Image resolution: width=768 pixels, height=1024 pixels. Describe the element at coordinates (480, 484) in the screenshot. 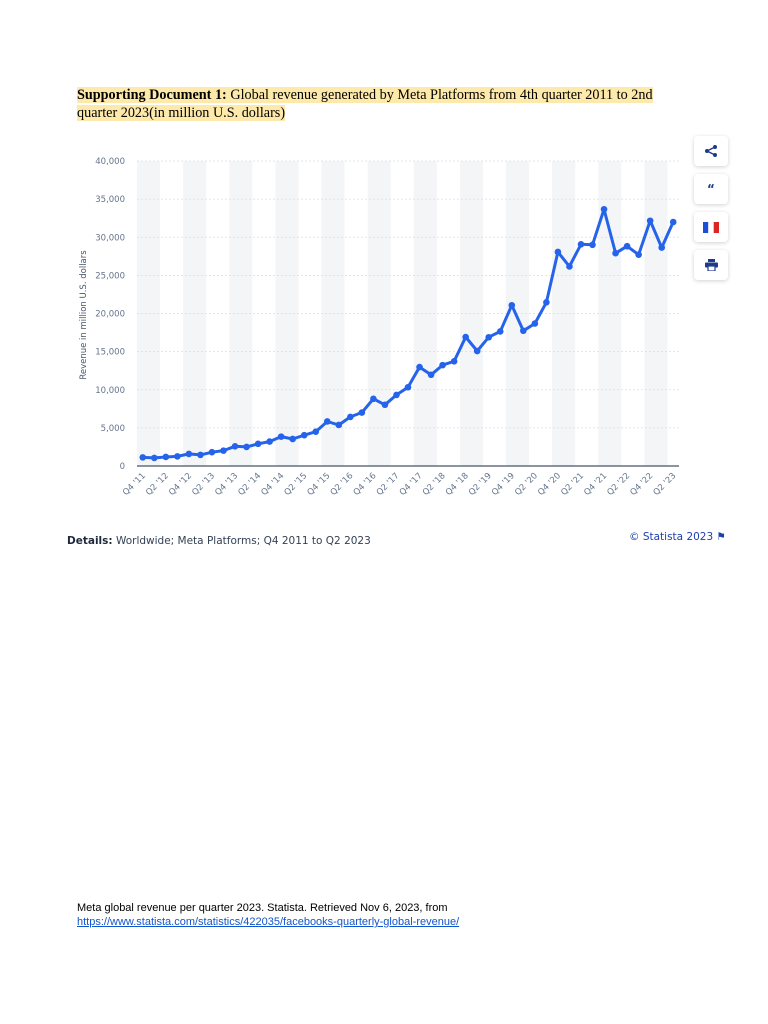

I see `x-tick-label: Q2 '19` at that location.